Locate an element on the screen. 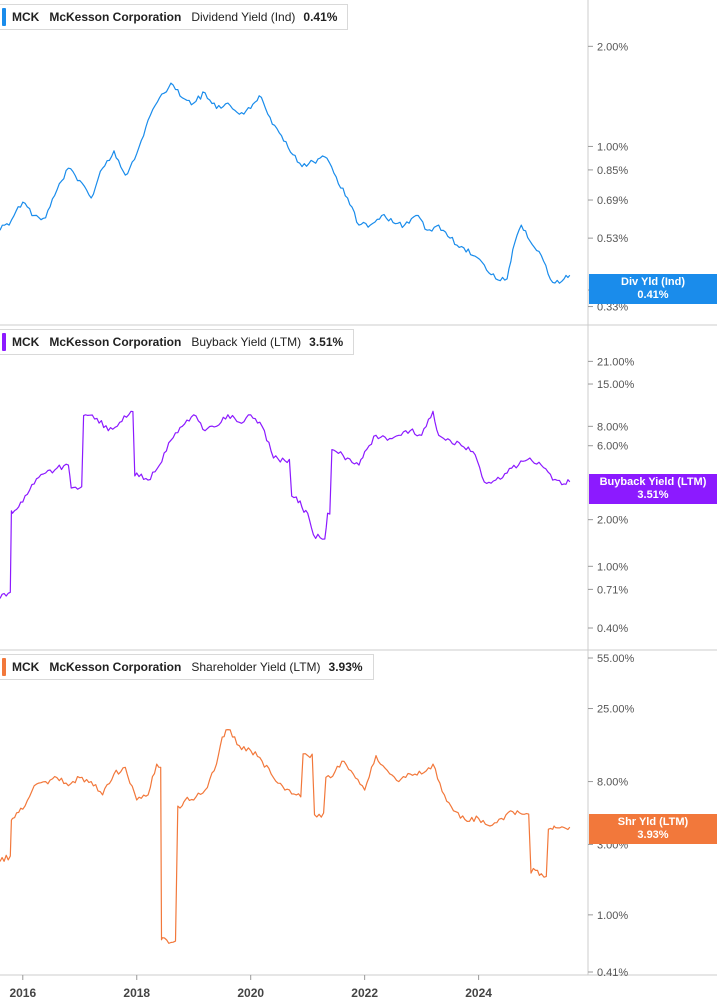 The width and height of the screenshot is (717, 1005). legend-value: 0.41% is located at coordinates (320, 17).